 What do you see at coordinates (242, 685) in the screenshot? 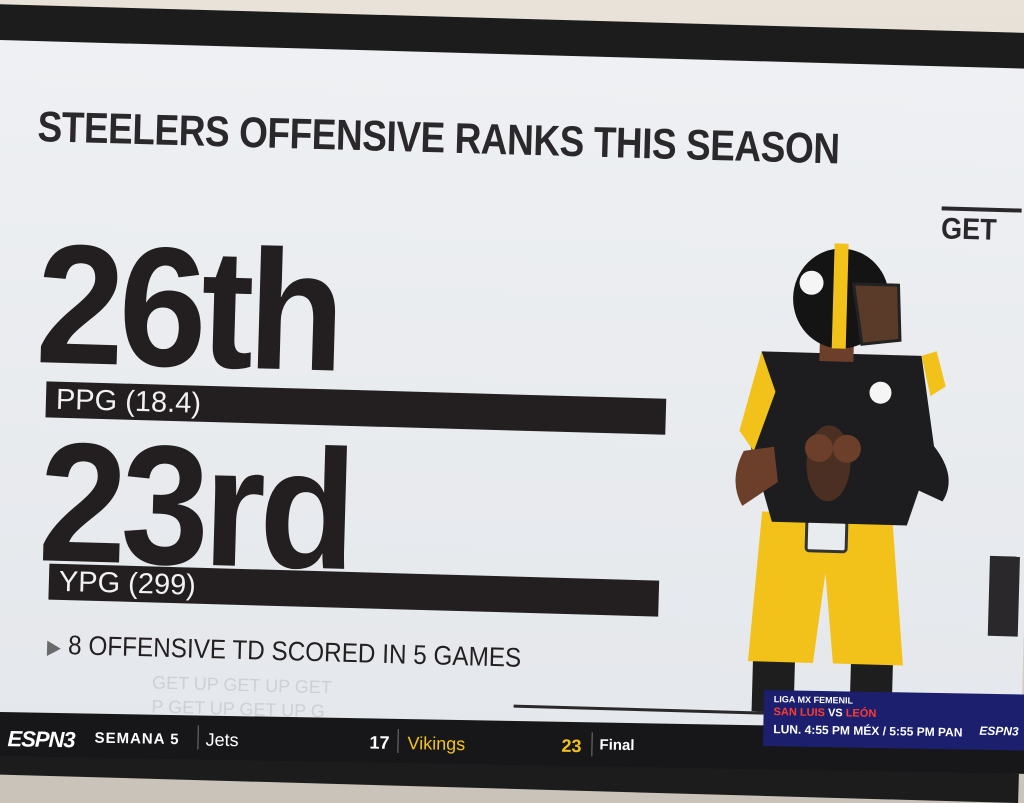
I see `ghost-text: GET UP GET UP GET` at bounding box center [242, 685].